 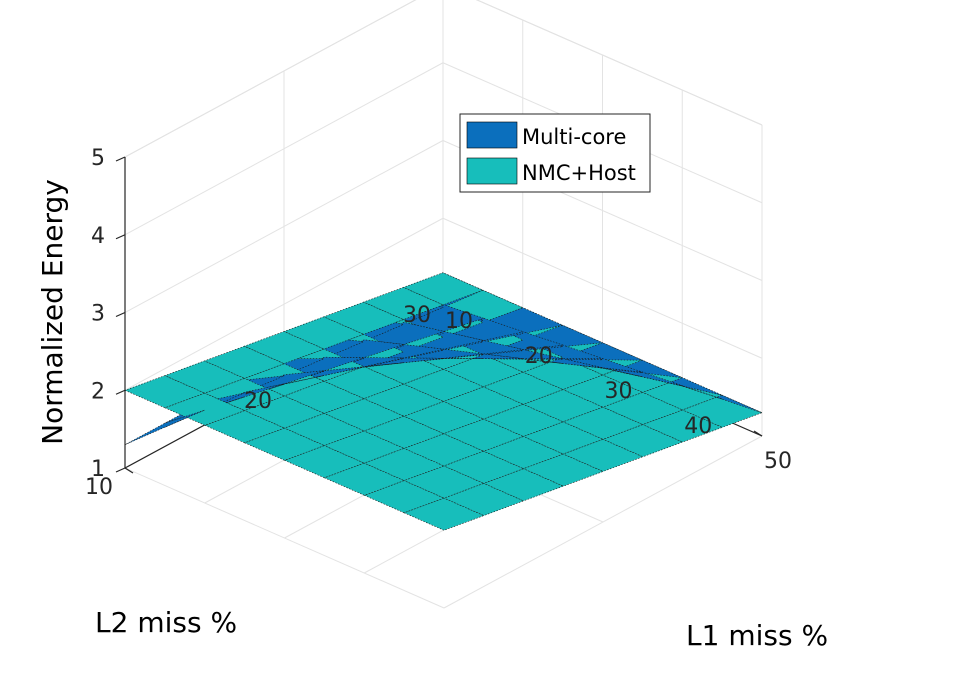 I want to click on x-tick-label: 30, so click(x=619, y=391).